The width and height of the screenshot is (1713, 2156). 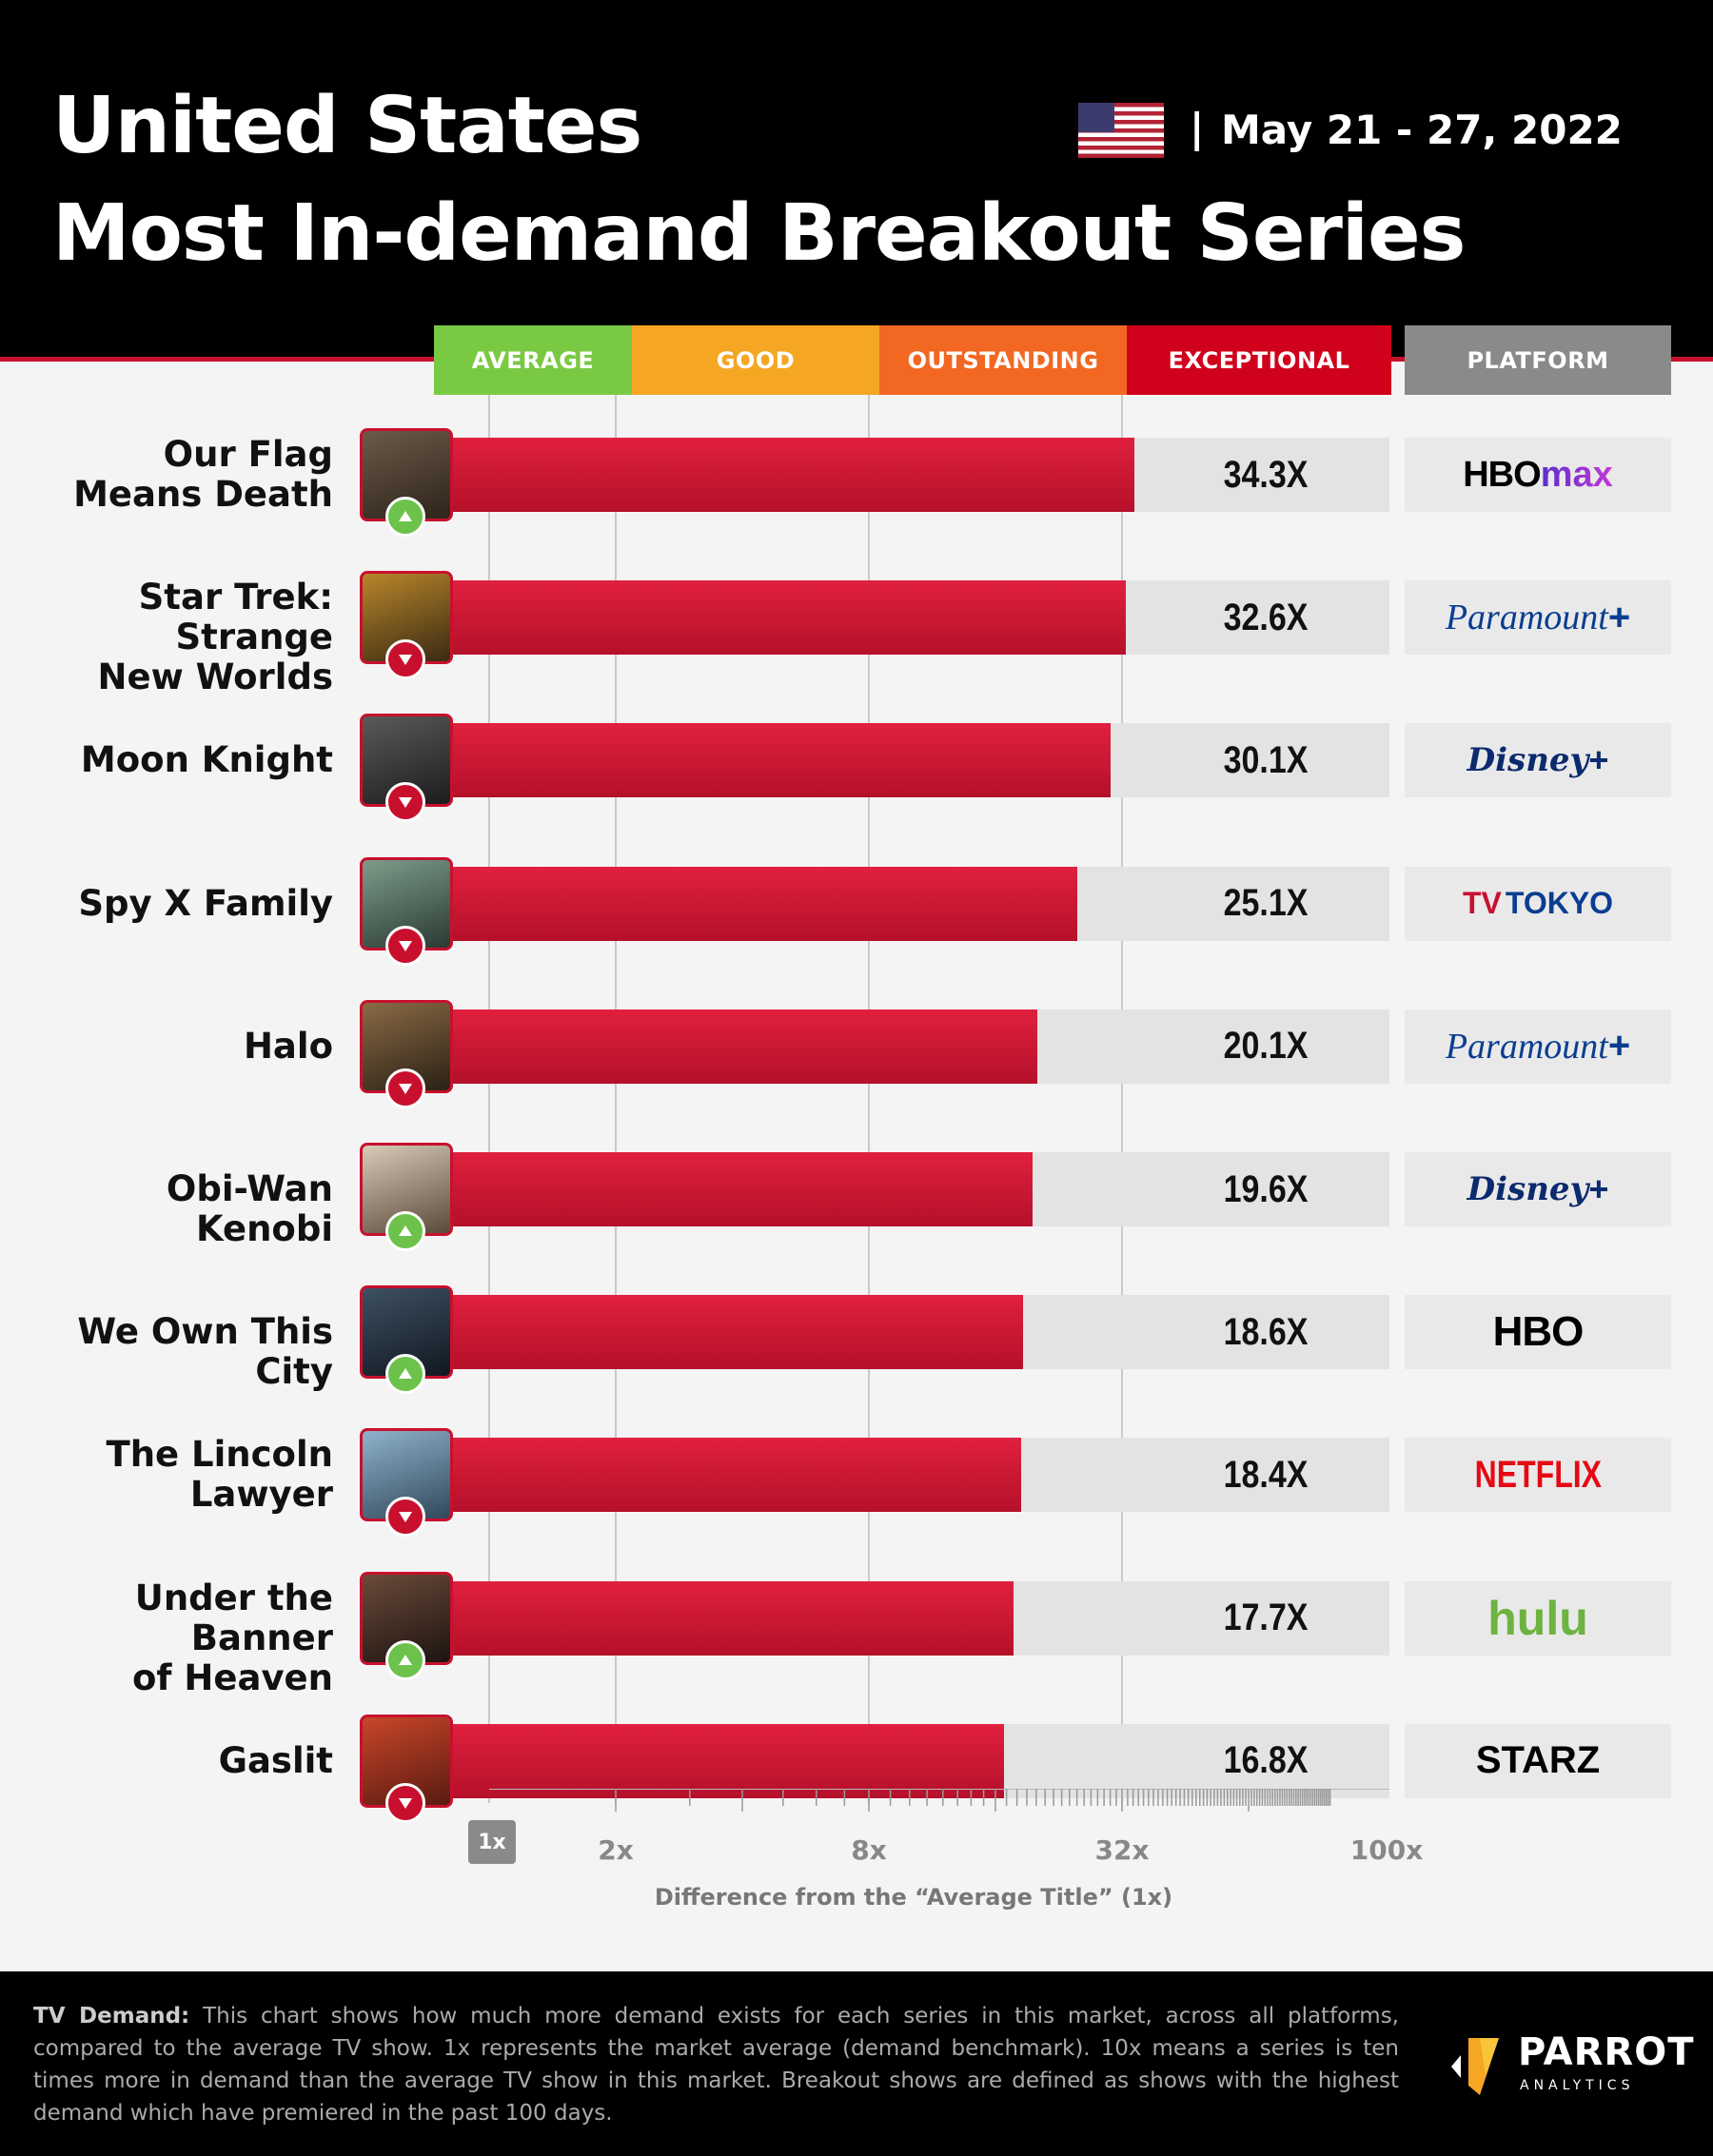 I want to click on x-tick-label: 2x, so click(x=616, y=1850).